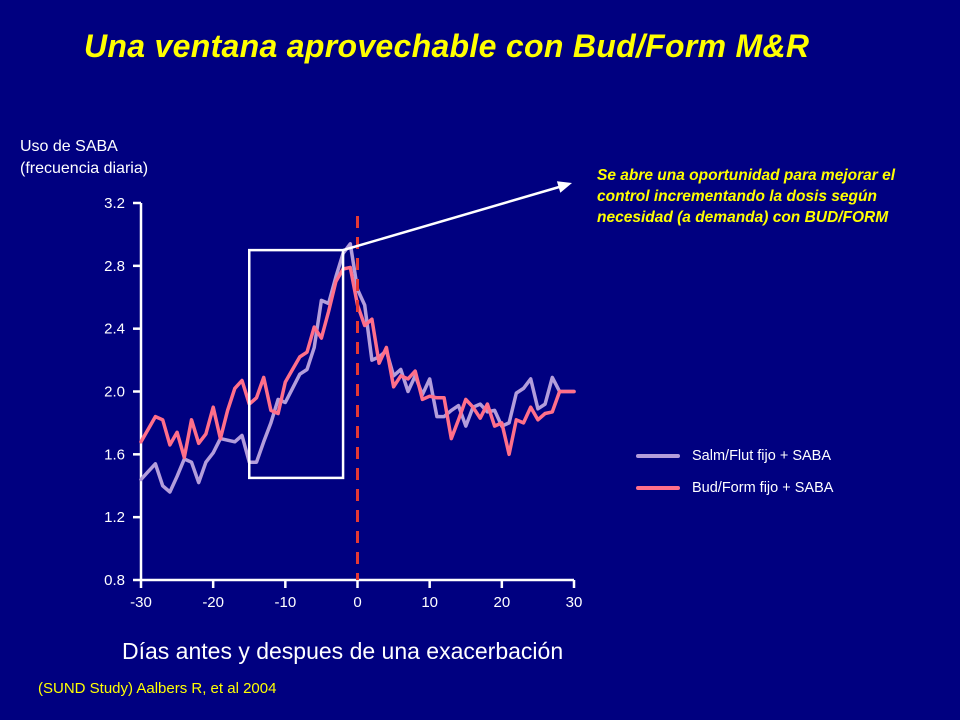  I want to click on y-tick-label: 3.2, so click(114, 203).